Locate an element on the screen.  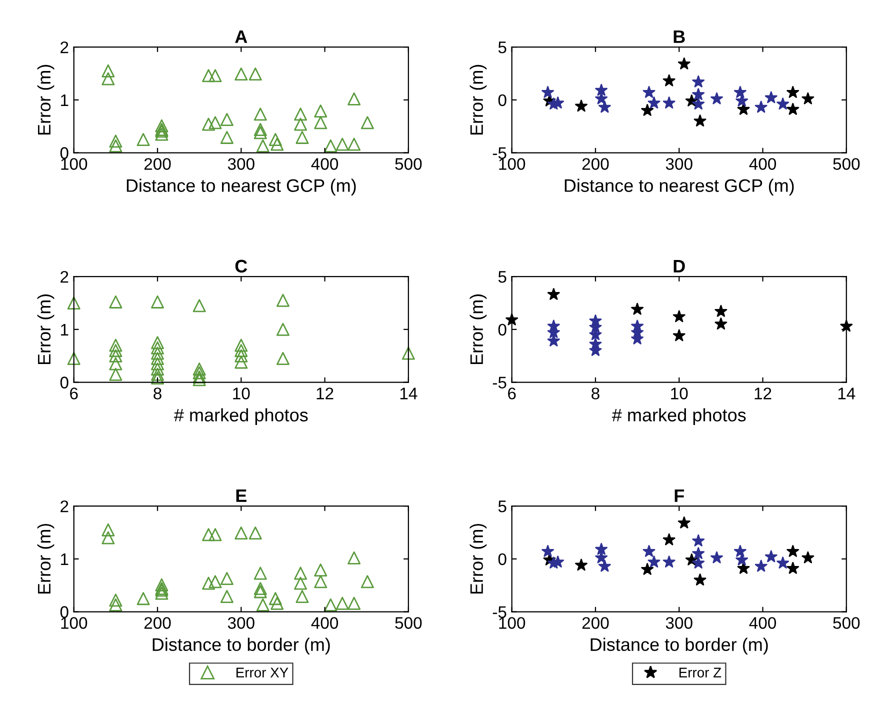
x-tick-label: 14 is located at coordinates (847, 394).